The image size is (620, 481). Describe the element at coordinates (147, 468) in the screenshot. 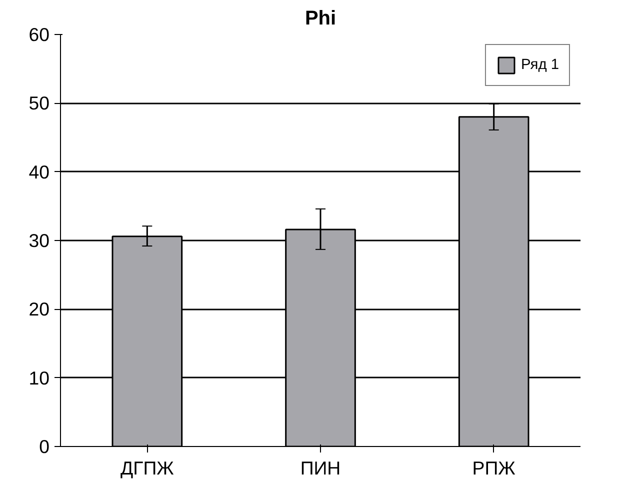

I see `x-tick-label: ДГПЖ` at that location.